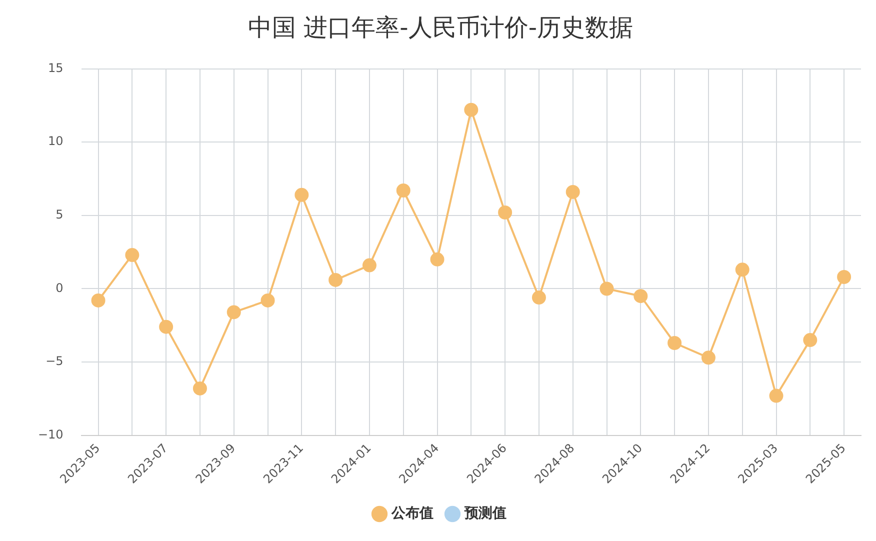  I want to click on y-tick-label: 5, so click(60, 215).